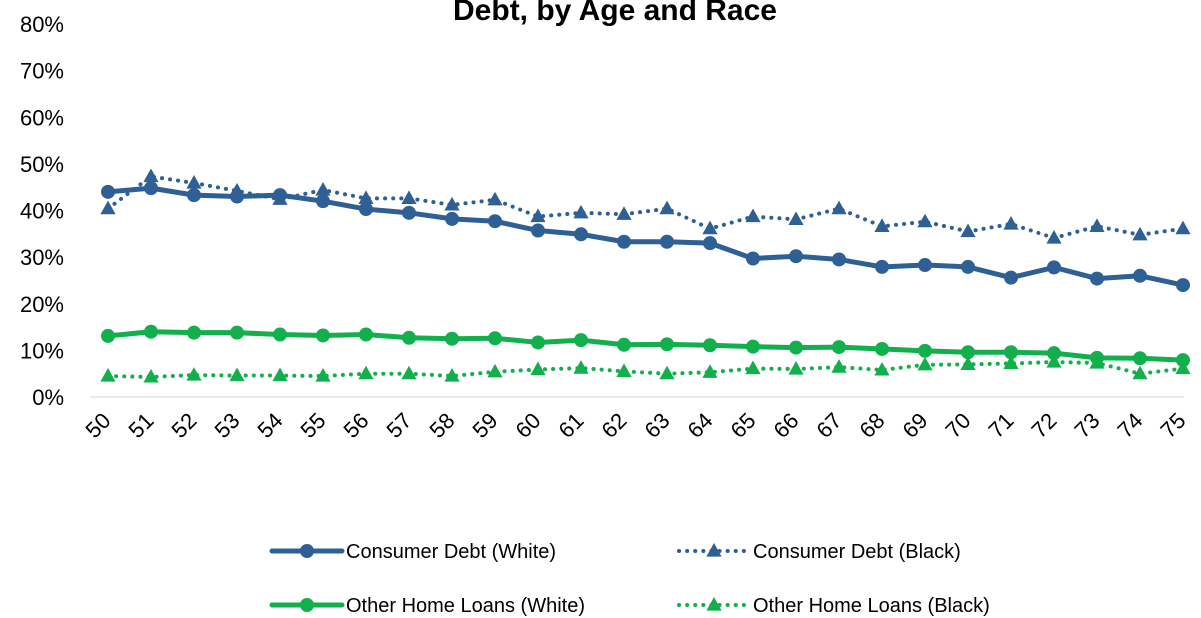 The image size is (1201, 618). What do you see at coordinates (427, 606) in the screenshot?
I see `legend-item: Other Home Loans (White)` at bounding box center [427, 606].